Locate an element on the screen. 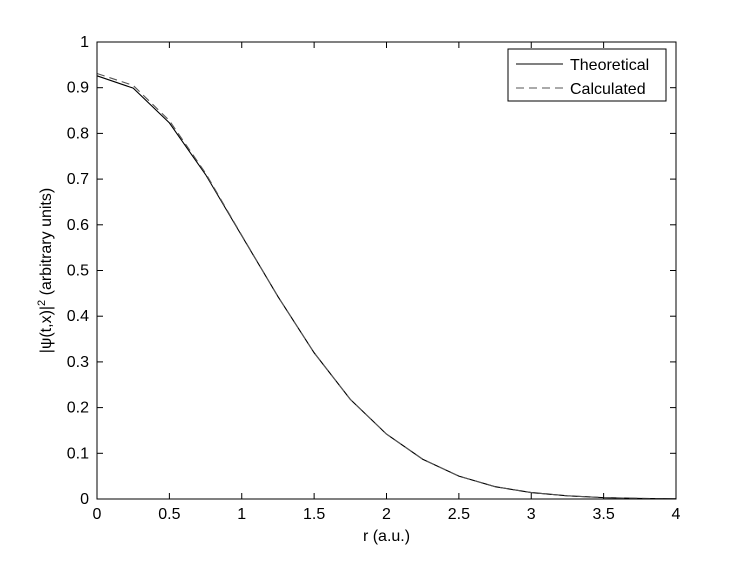  y-tick-label: 1 is located at coordinates (84, 42).